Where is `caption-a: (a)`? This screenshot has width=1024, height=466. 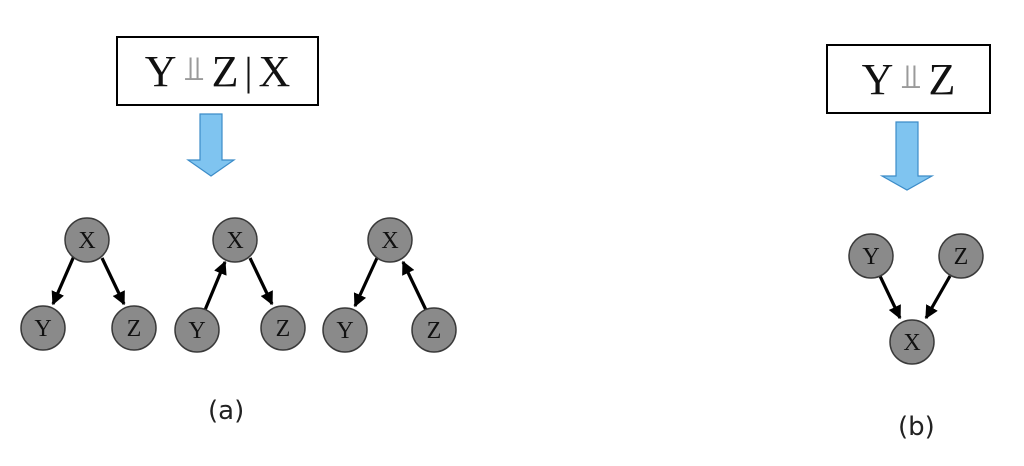 caption-a: (a) is located at coordinates (226, 411).